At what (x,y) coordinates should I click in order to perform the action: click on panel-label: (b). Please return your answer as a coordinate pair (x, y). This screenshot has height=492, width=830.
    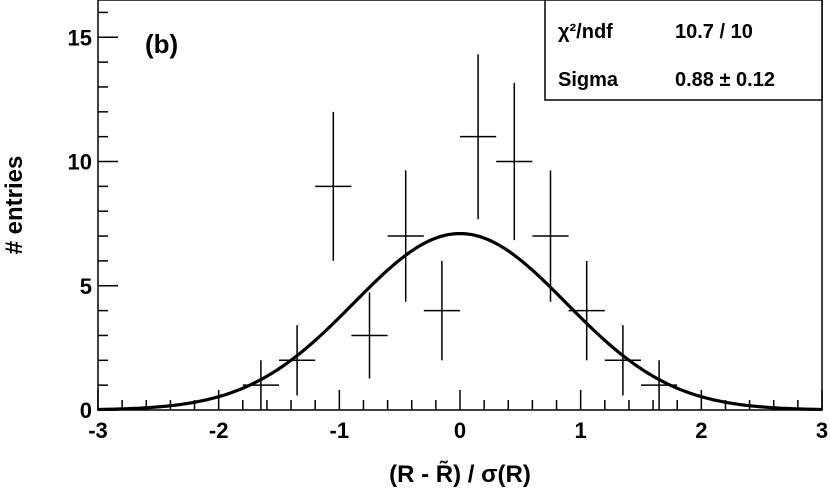
    Looking at the image, I should click on (161, 44).